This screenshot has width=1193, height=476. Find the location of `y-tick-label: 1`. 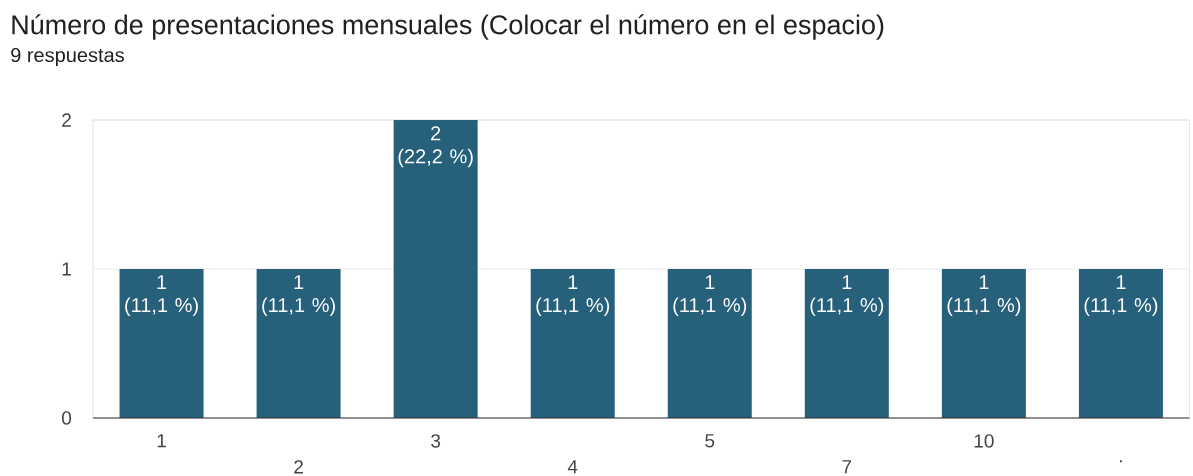

y-tick-label: 1 is located at coordinates (66, 269).